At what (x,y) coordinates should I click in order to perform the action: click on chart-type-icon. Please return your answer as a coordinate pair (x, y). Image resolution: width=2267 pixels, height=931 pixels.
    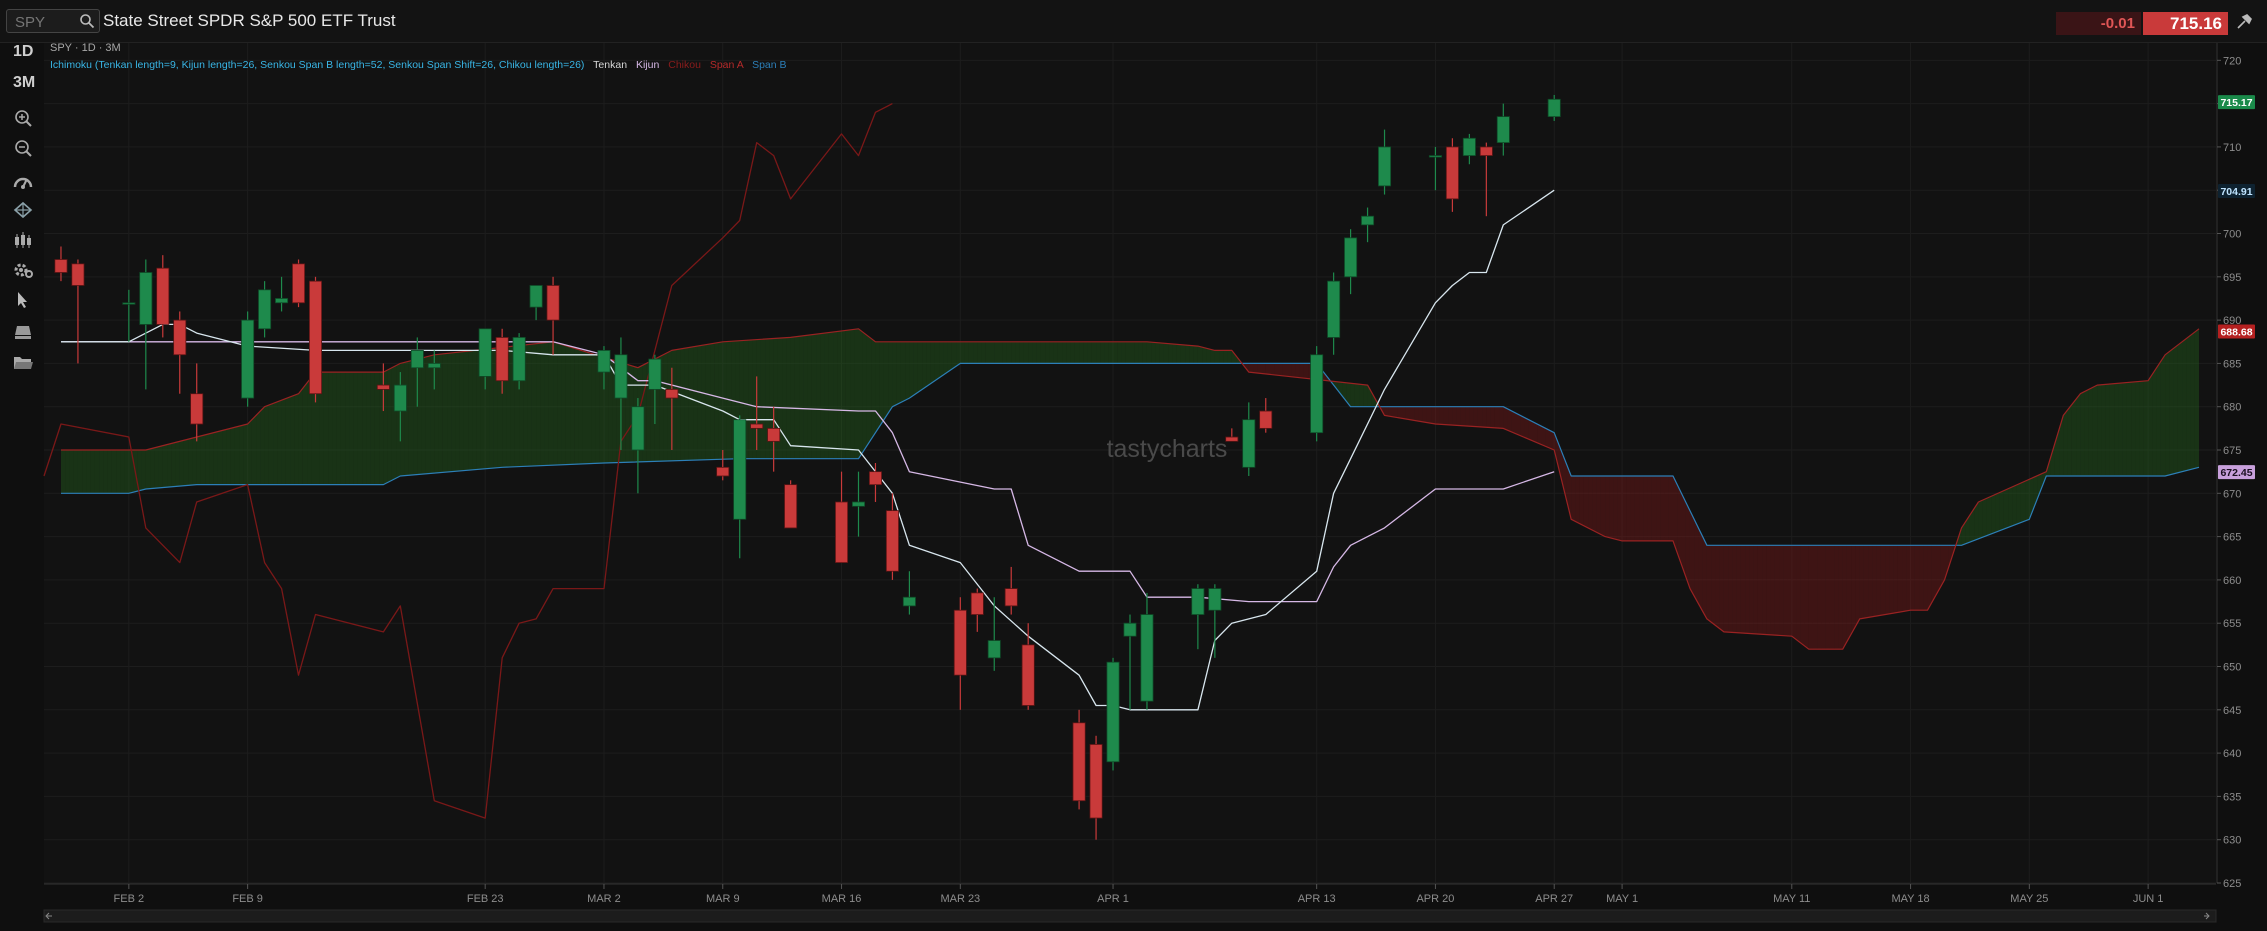
    Looking at the image, I should click on (23, 240).